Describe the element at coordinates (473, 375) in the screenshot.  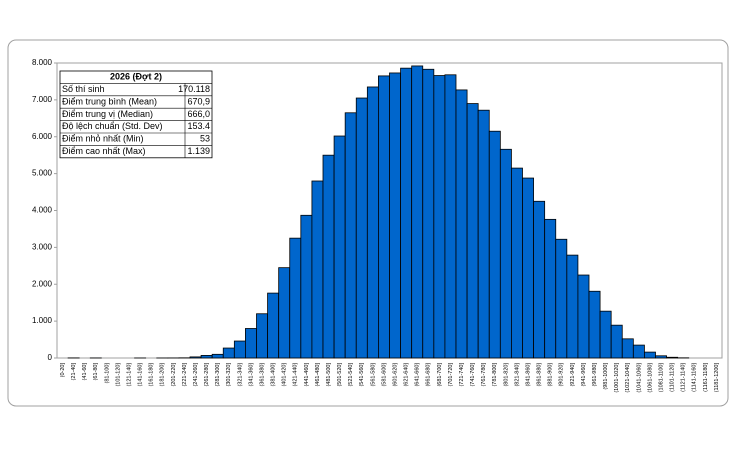
I see `x-tick-label: (741-760]` at that location.